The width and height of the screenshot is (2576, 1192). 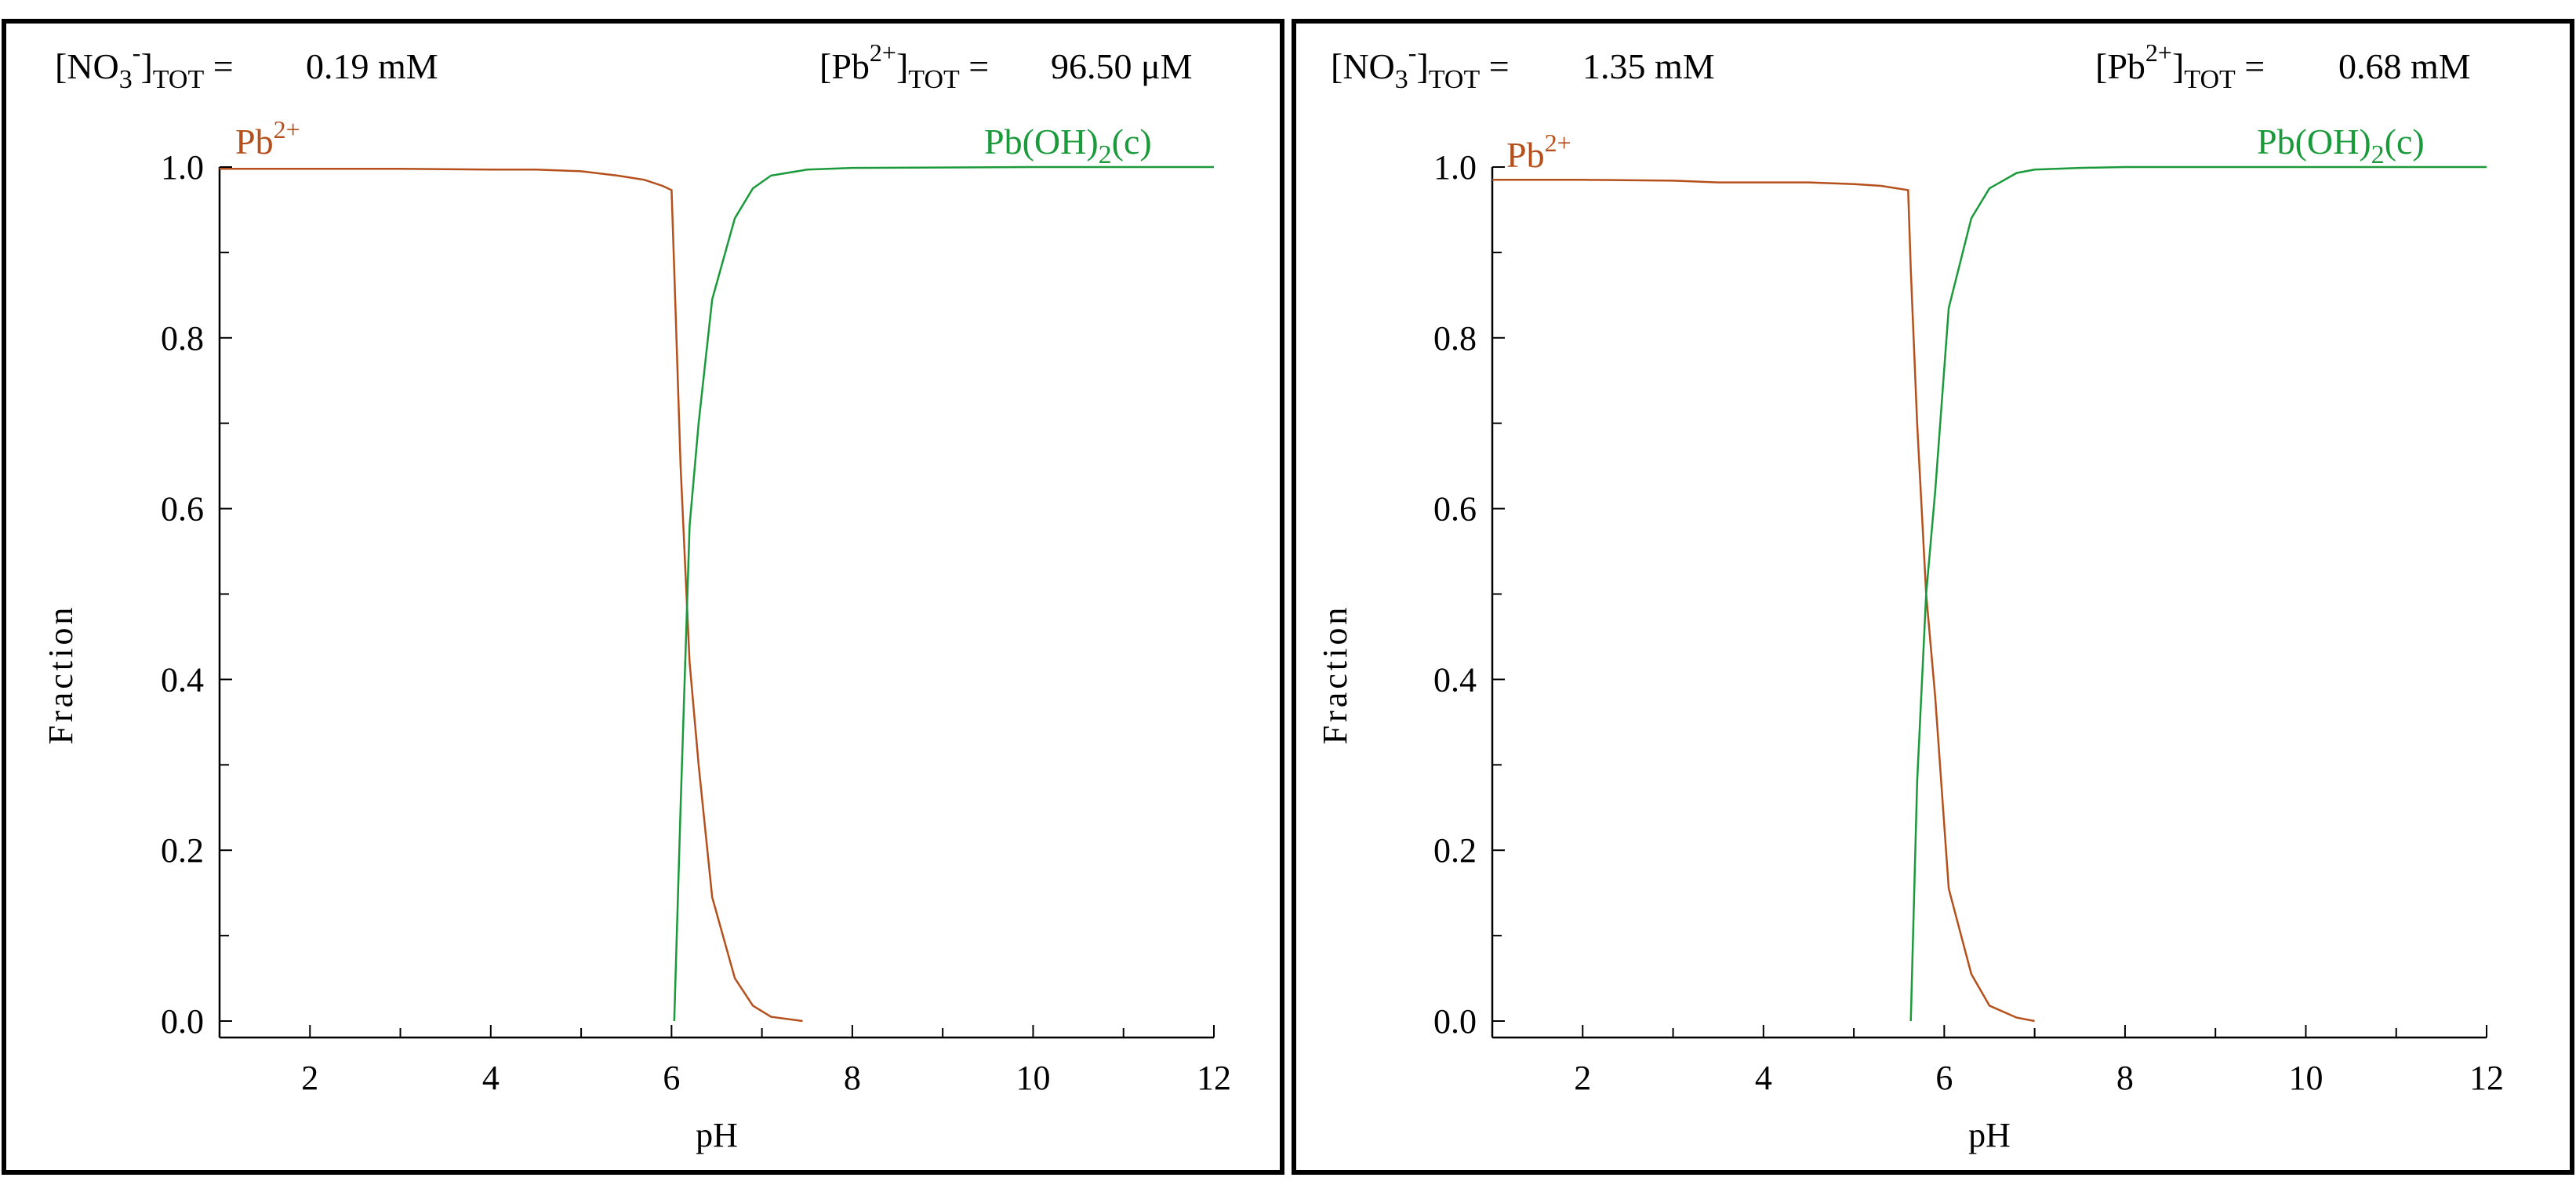 What do you see at coordinates (2283, 66) in the screenshot?
I see `header-lead-total: [Pb2+]TOT = 0.68 mM` at bounding box center [2283, 66].